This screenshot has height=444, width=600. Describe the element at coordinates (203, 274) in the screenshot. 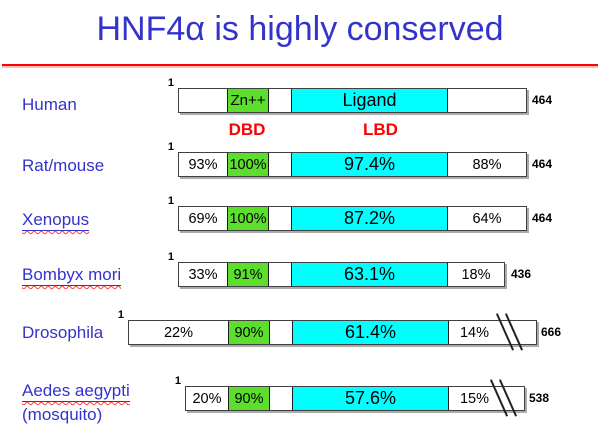

I see `segment-nterm: 33%` at that location.